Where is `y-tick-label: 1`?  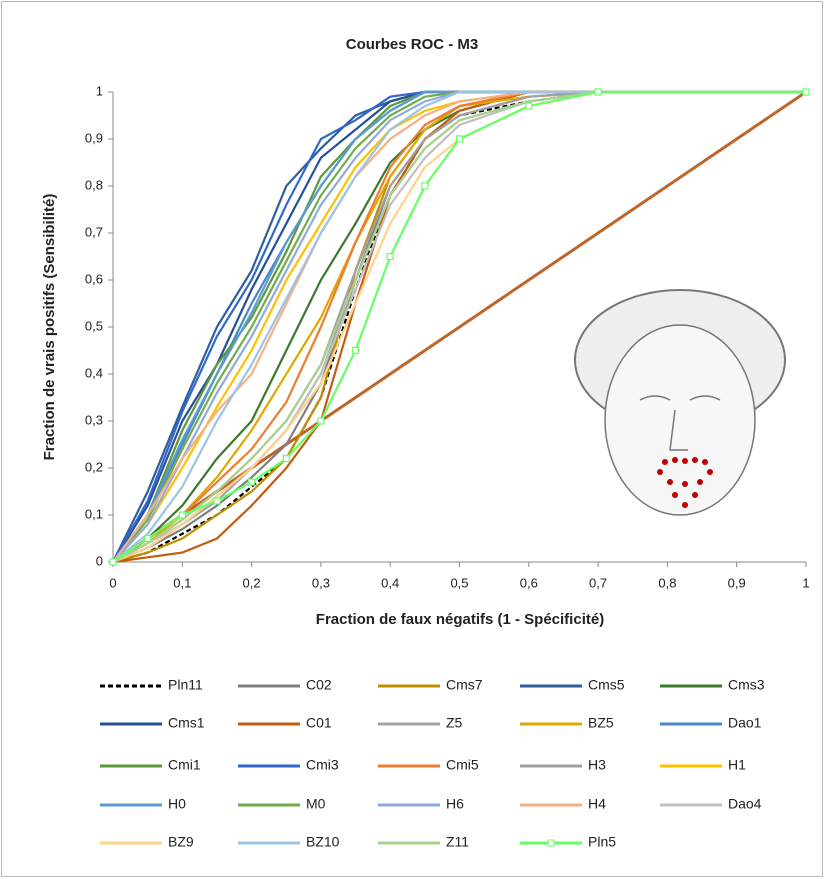 y-tick-label: 1 is located at coordinates (99, 90).